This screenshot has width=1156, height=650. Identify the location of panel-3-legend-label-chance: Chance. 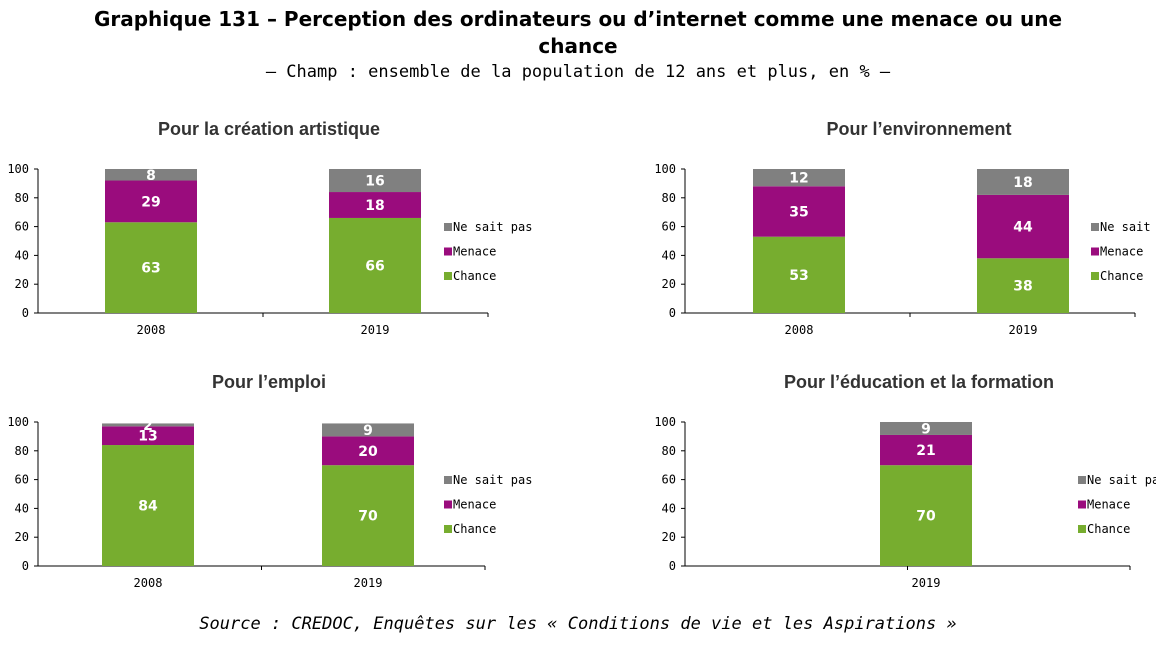
(474, 529).